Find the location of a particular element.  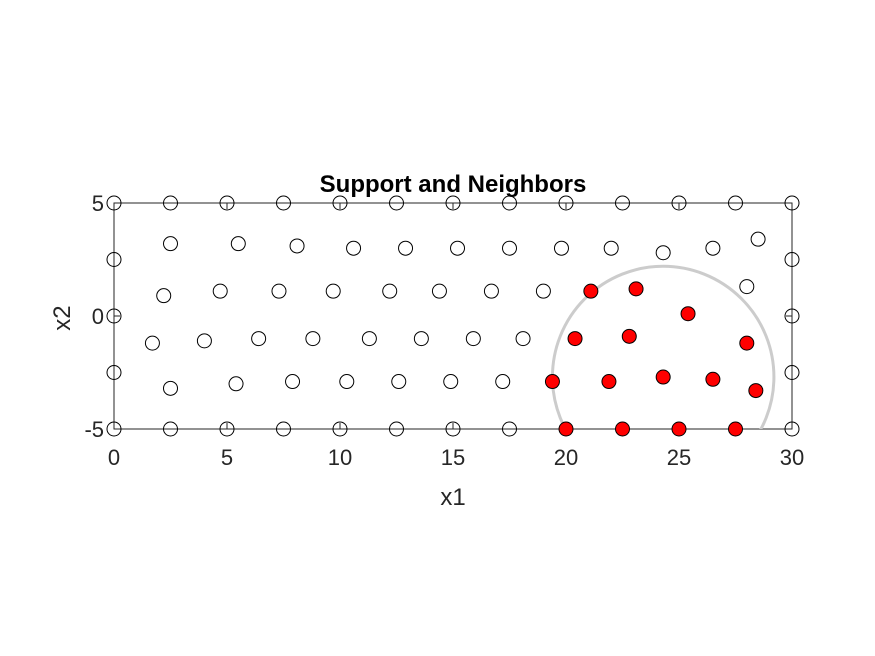

y-tick-label: 0 is located at coordinates (98, 316).